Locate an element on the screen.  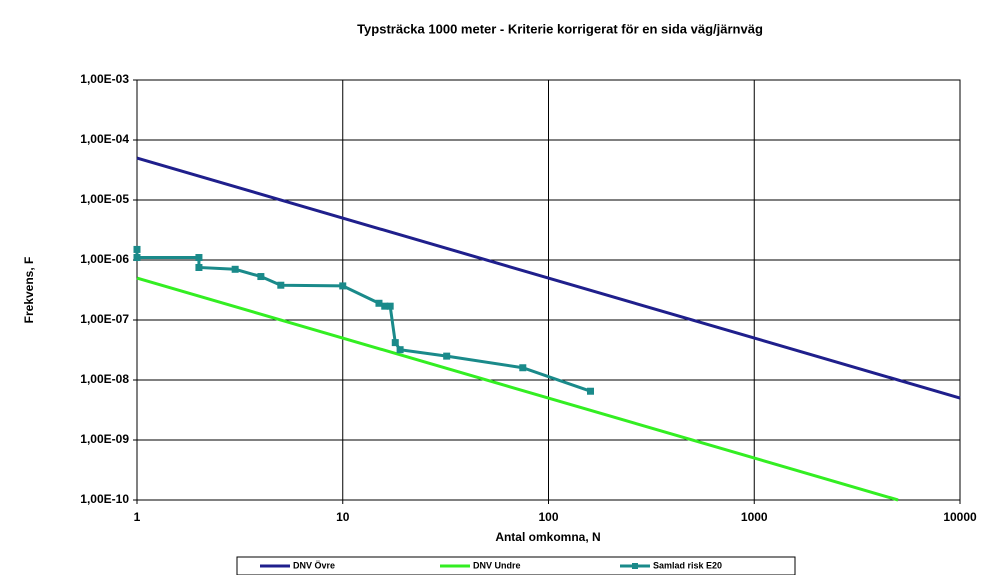
series-line is located at coordinates (363, 321).